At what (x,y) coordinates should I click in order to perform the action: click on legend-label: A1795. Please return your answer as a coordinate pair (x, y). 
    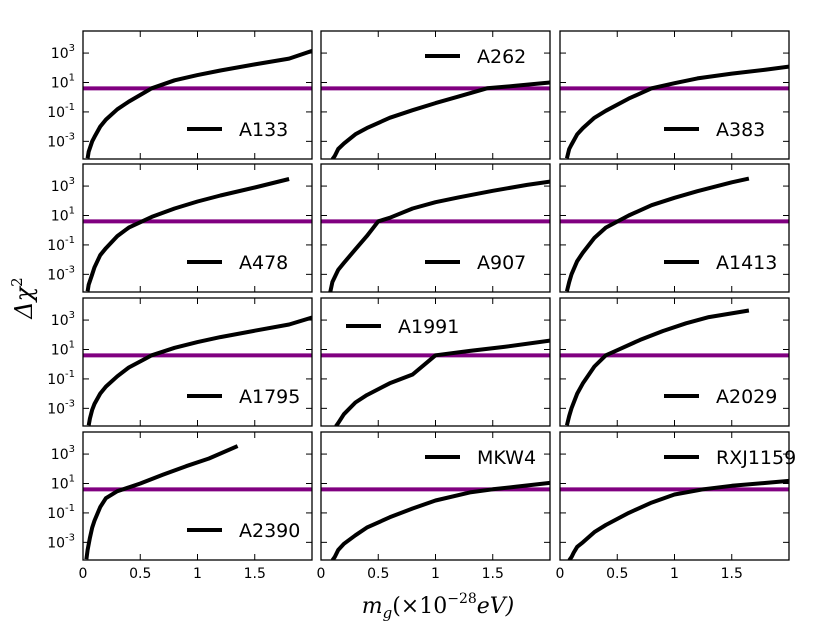
    Looking at the image, I should click on (269, 397).